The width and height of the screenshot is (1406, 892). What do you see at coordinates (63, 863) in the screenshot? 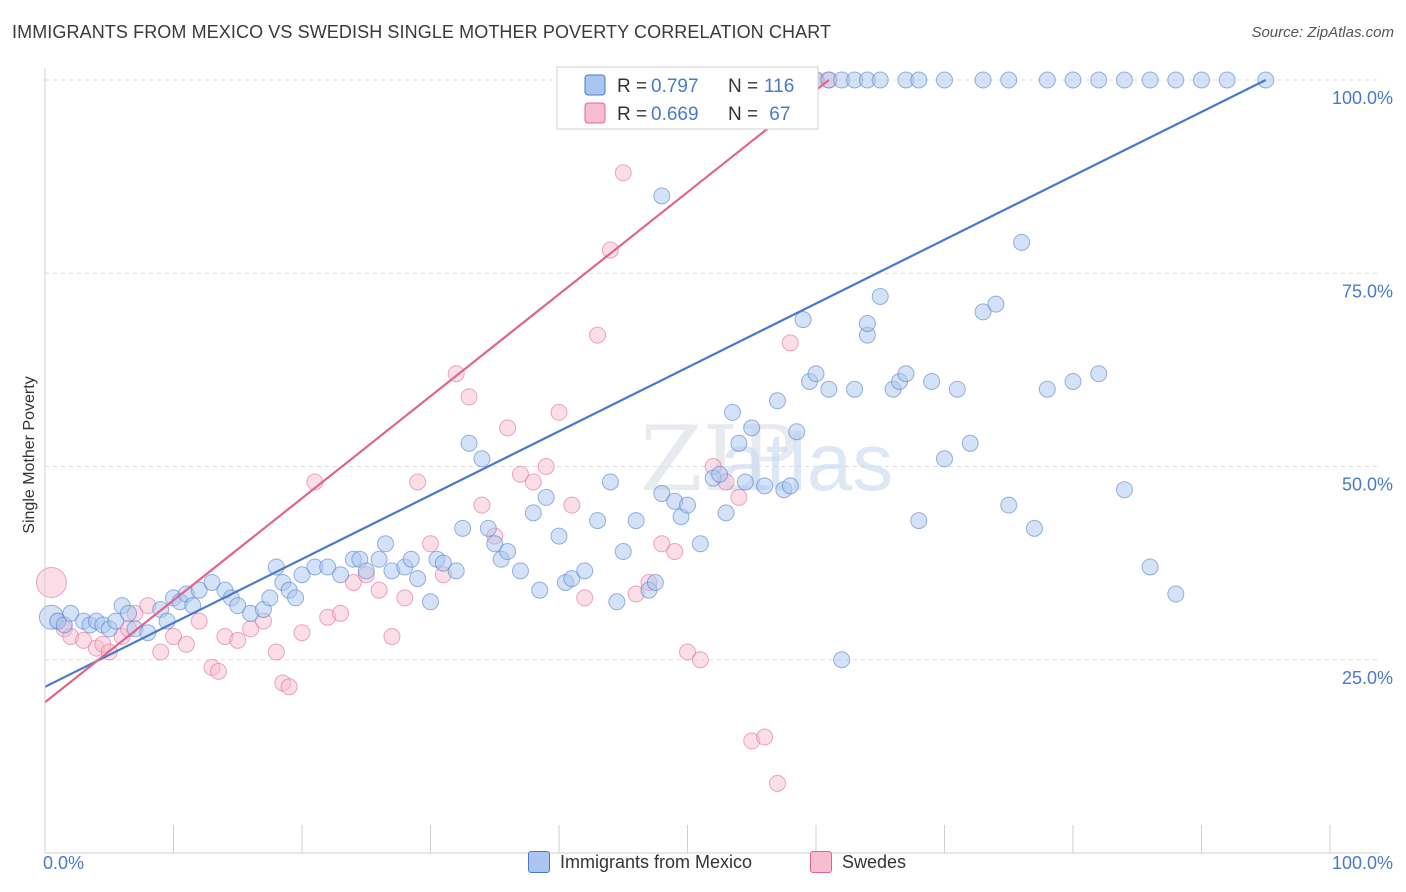
I see `x-tick-label-left: 0.0%` at bounding box center [63, 863].